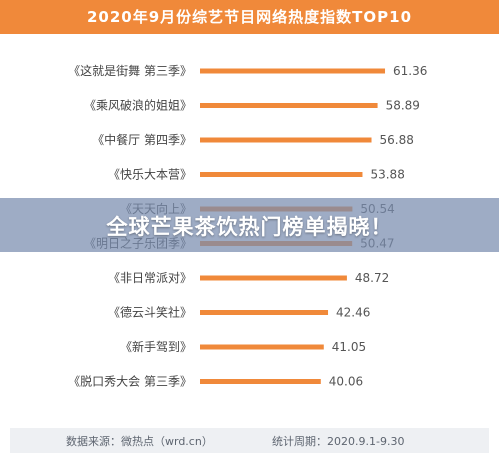 The image size is (499, 453). I want to click on footer-bar: 数据来源：微热点（wrd.cn） 统计周期：2020.9.1-9.30, so click(249, 440).